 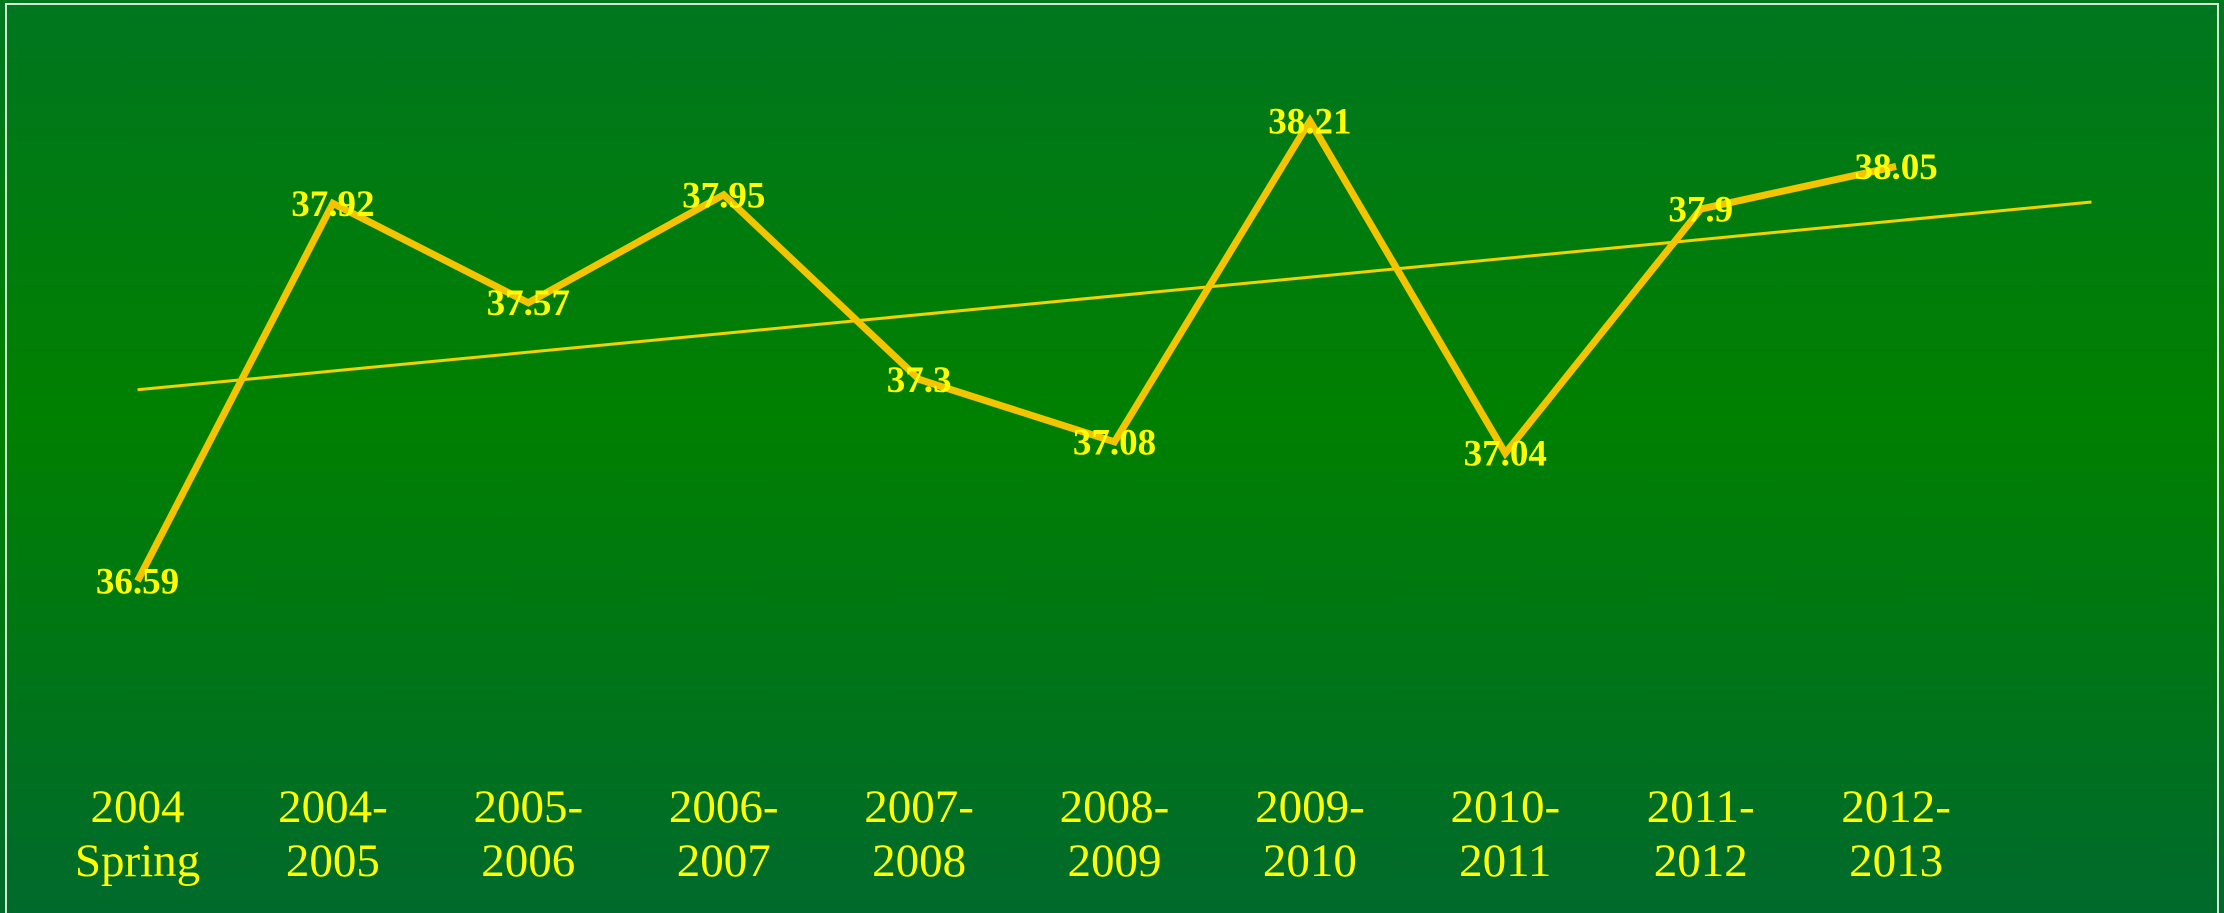 What do you see at coordinates (528, 861) in the screenshot?
I see `x-tick-label-line: 2006` at bounding box center [528, 861].